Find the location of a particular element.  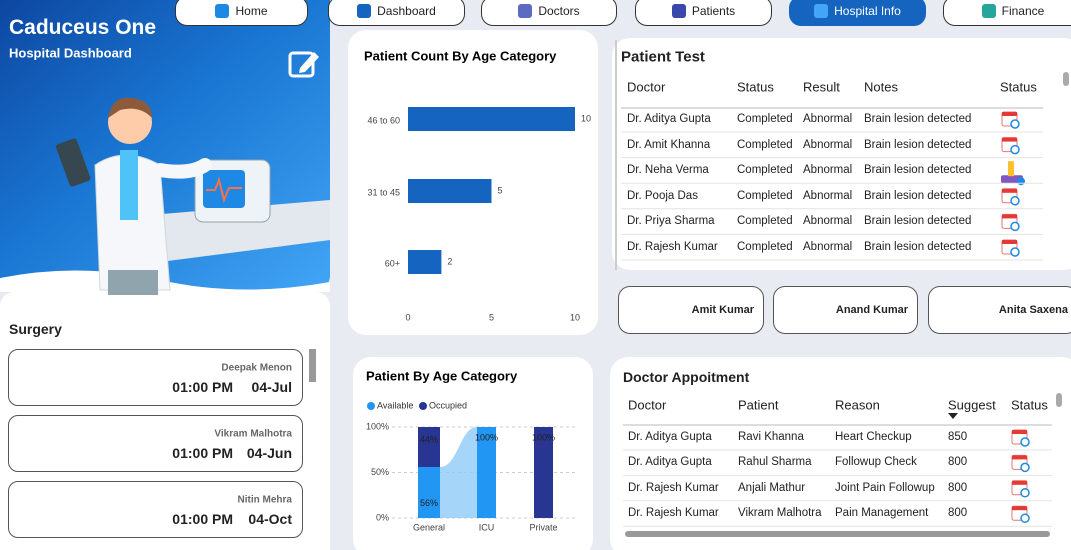

nav-button: Finance is located at coordinates (1007, 13).